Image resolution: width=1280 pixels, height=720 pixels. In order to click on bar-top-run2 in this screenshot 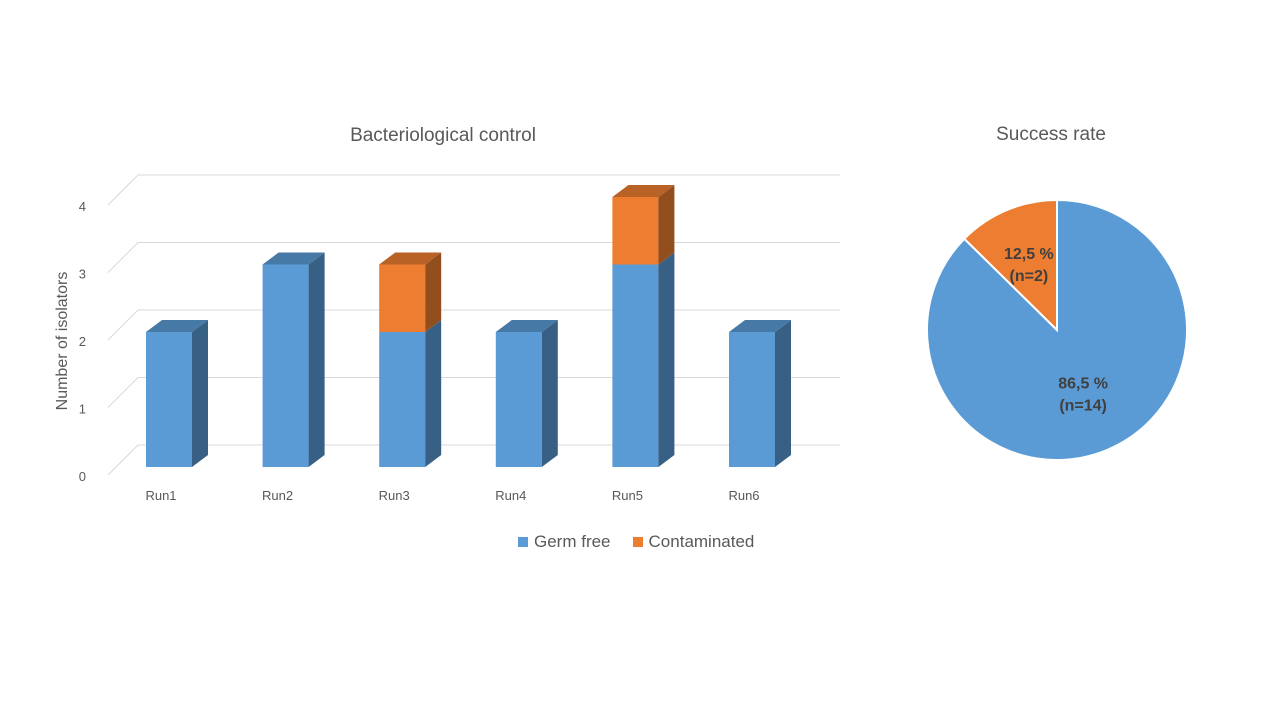, I will do `click(293, 258)`.